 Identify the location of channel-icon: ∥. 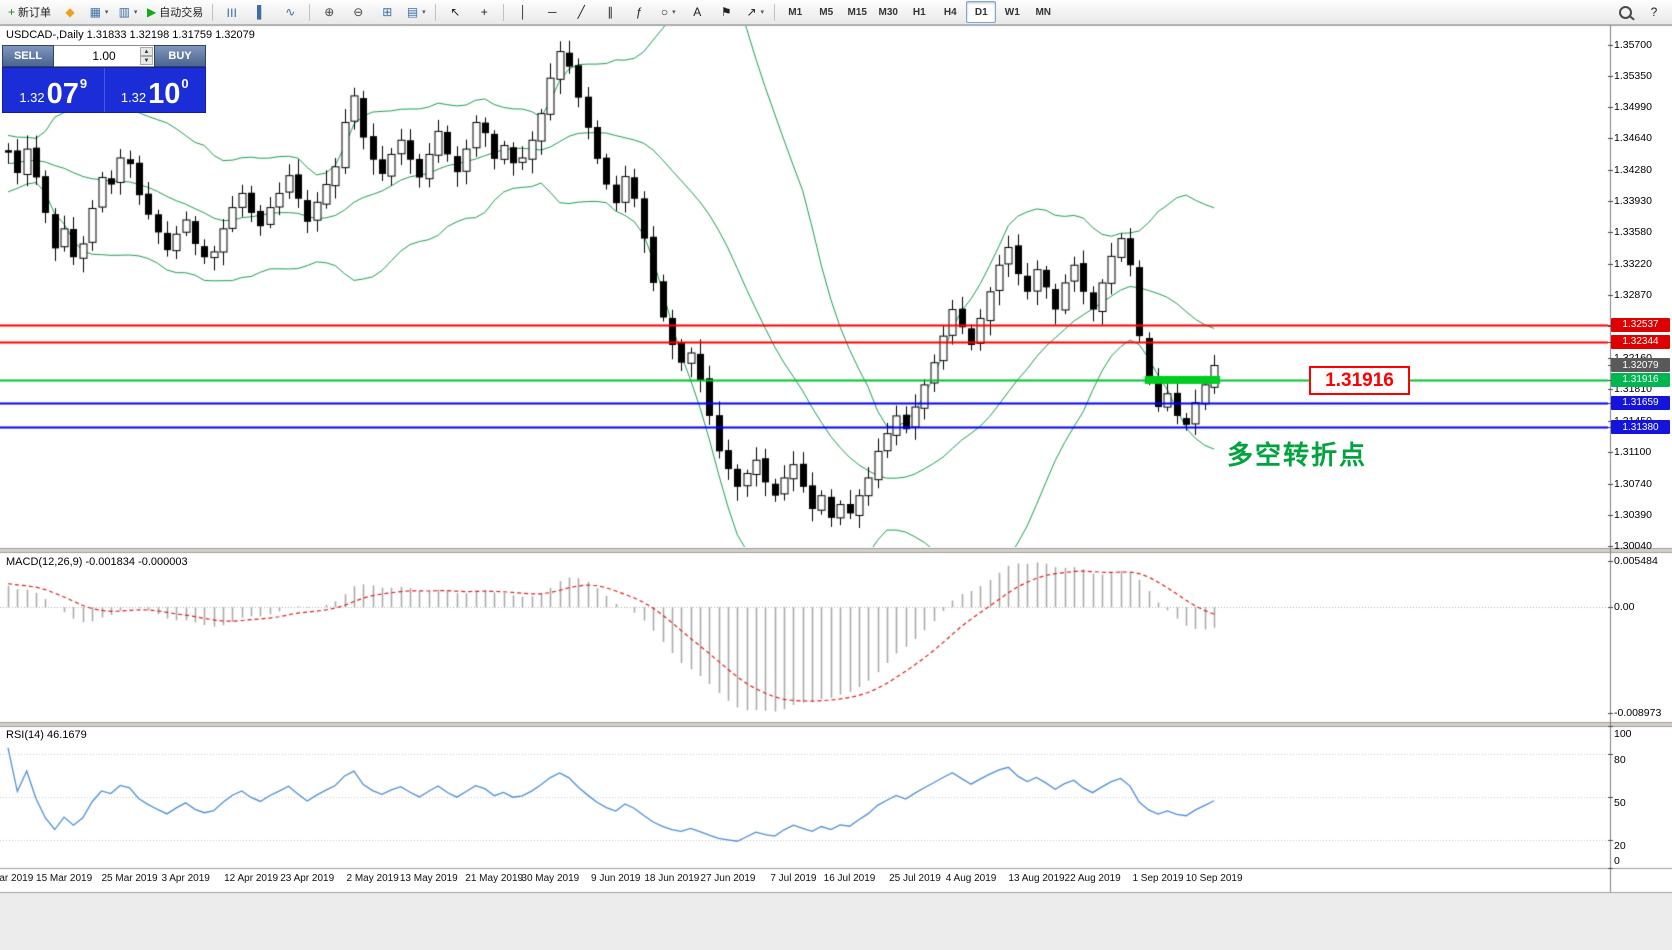
(610, 12).